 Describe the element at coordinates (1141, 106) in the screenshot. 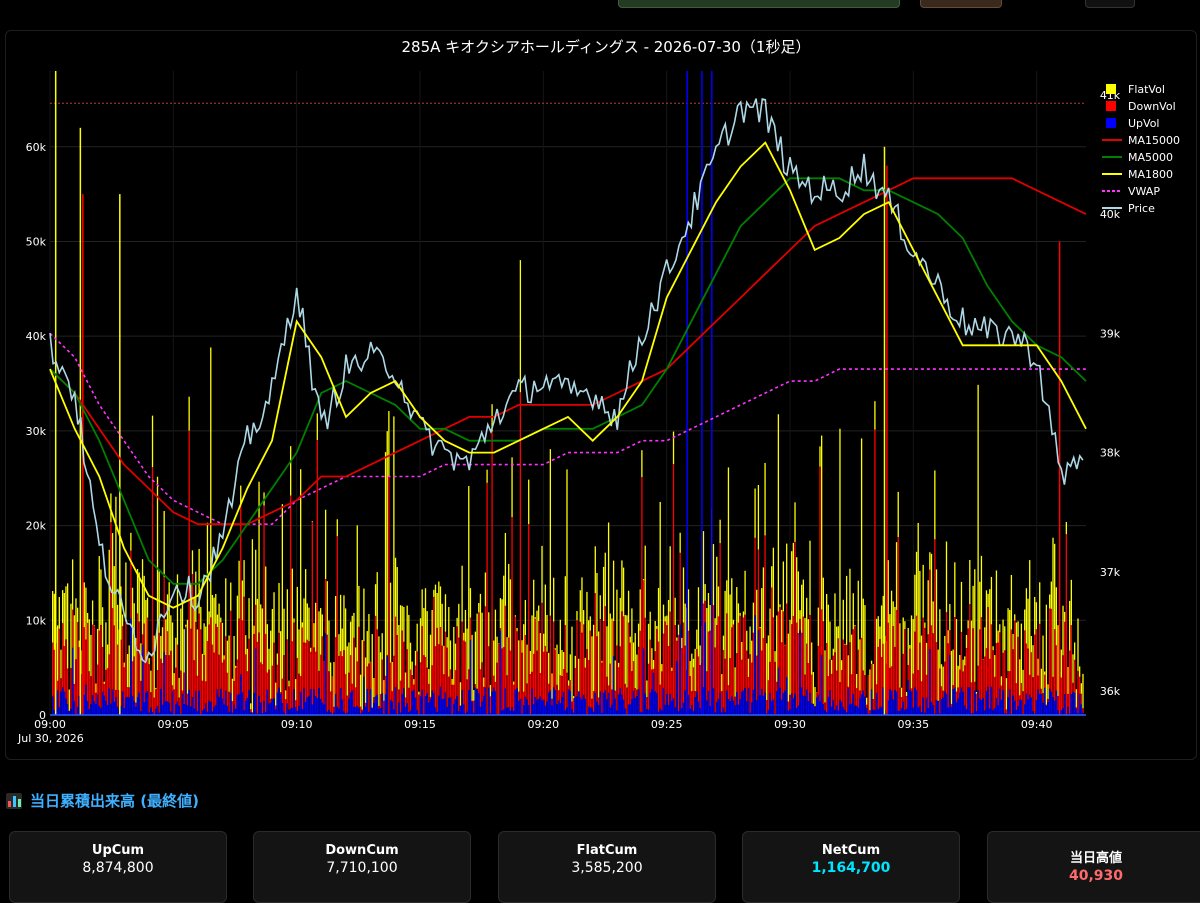

I see `legend-item-downvol: DownVol` at that location.